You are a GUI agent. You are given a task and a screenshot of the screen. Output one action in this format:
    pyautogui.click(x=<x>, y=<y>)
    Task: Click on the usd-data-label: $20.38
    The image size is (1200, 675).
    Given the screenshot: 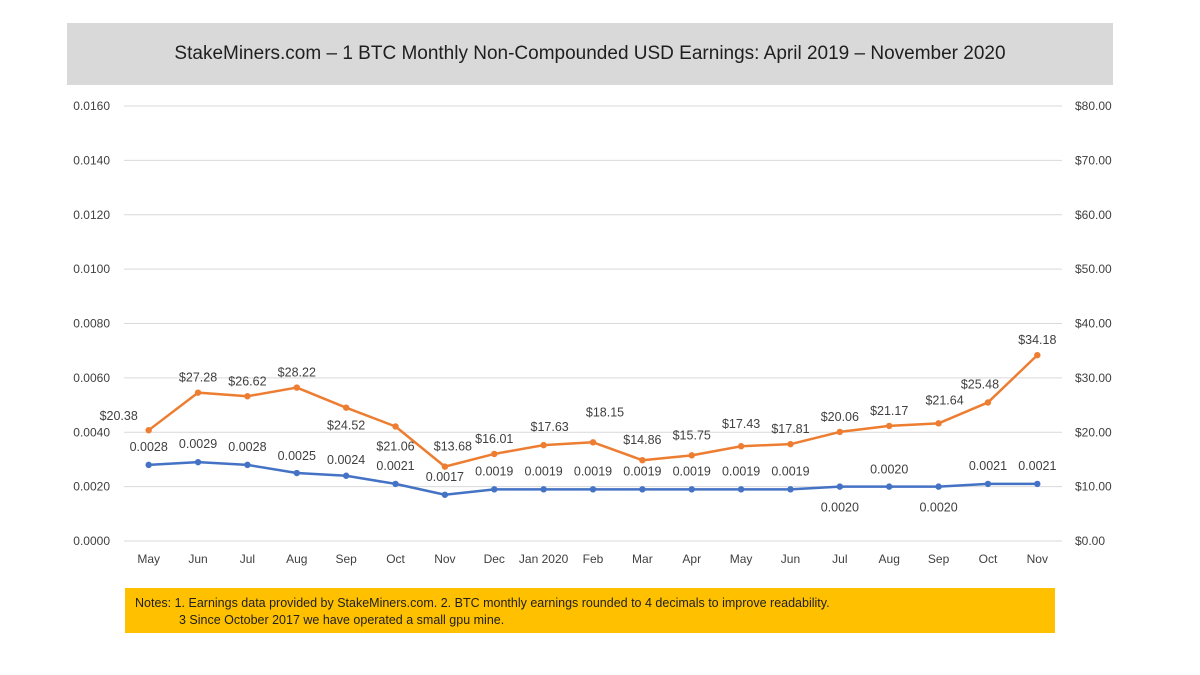 What is the action you would take?
    pyautogui.click(x=119, y=416)
    